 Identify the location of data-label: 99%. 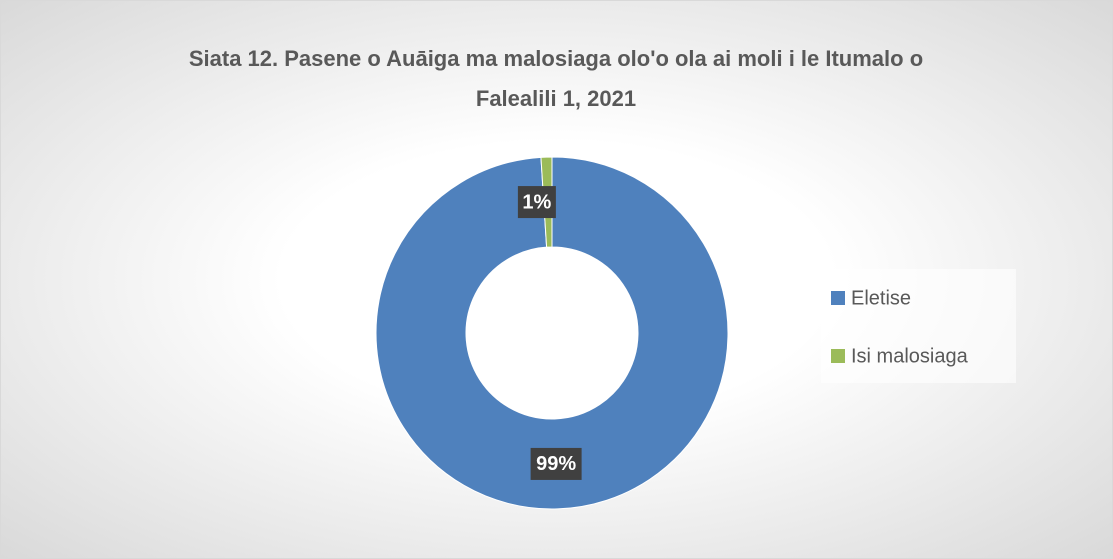
(556, 464).